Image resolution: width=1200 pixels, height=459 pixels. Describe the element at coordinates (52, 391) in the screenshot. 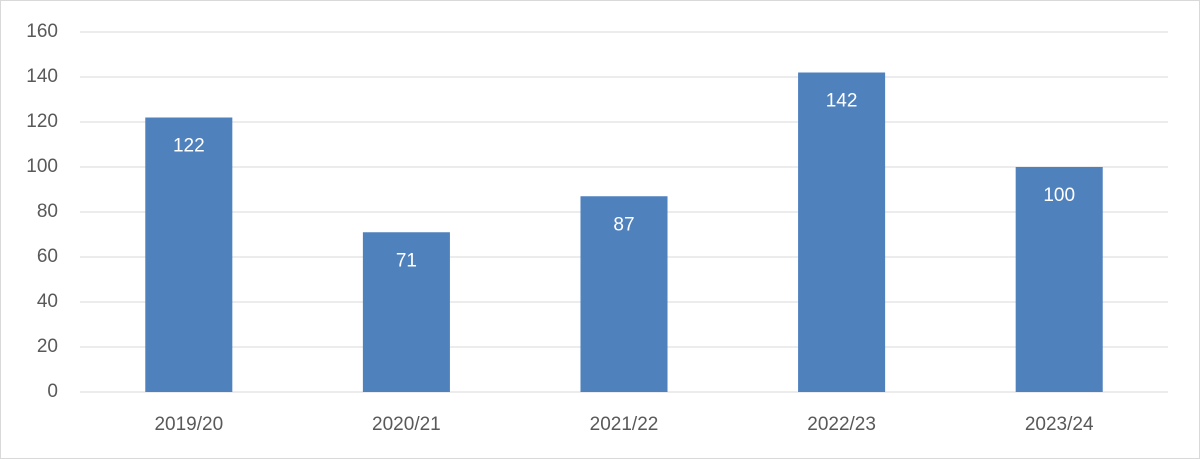

I see `y-tick-label: 0` at that location.